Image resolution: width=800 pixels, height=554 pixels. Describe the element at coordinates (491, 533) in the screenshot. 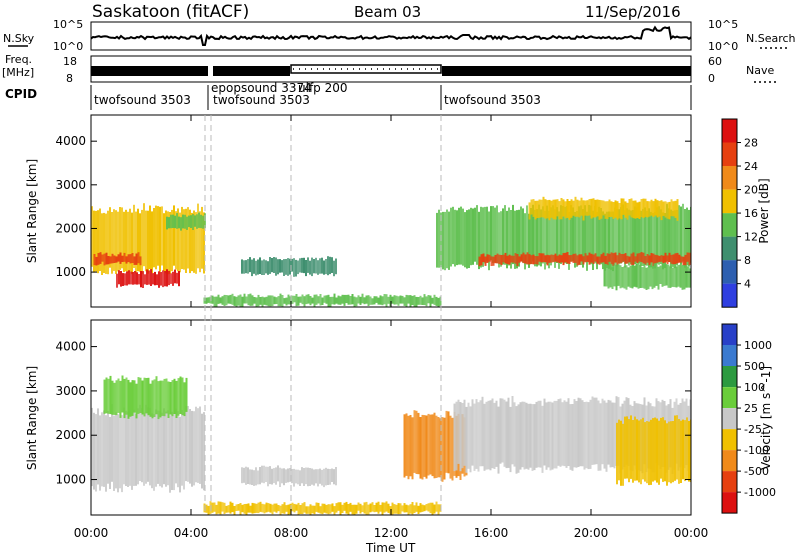

I see `xtick-label-4: 16:00` at that location.